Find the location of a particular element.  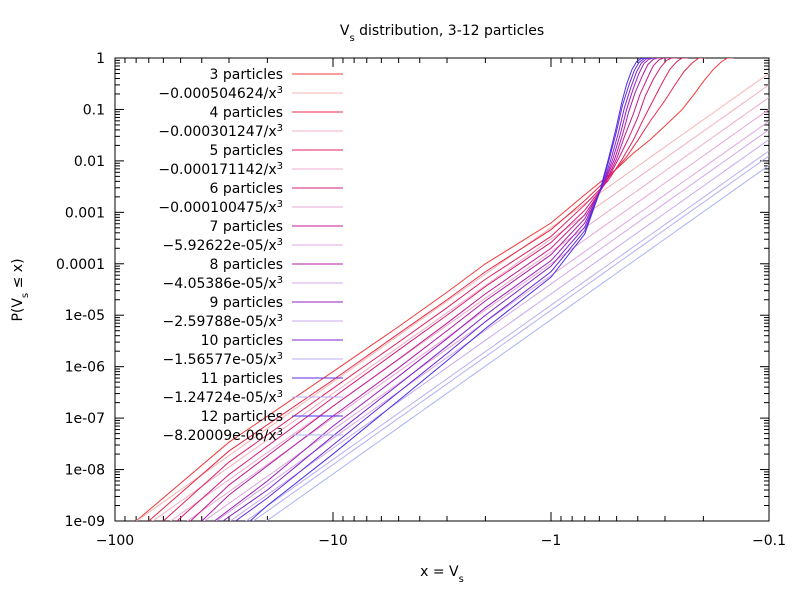

legend-label: −0.000301247/x3 is located at coordinates (220, 132).